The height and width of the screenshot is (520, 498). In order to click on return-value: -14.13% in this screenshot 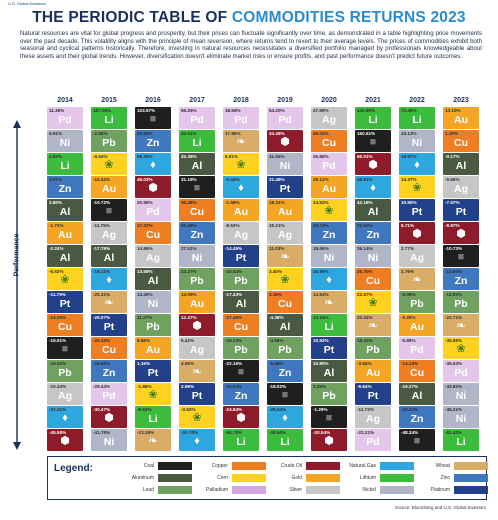, I will do `click(410, 363)`.